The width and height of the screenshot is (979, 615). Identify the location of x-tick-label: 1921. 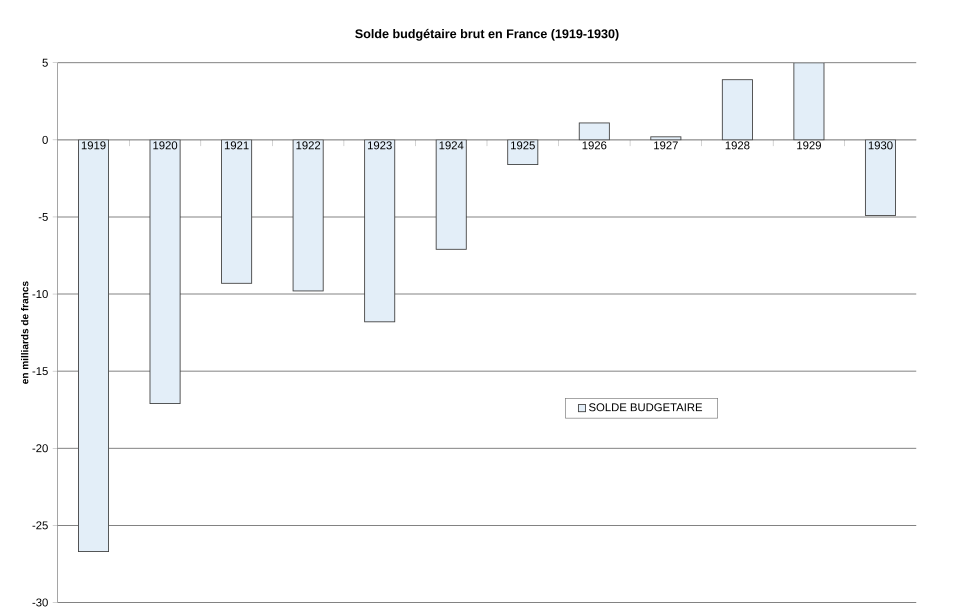
(236, 145).